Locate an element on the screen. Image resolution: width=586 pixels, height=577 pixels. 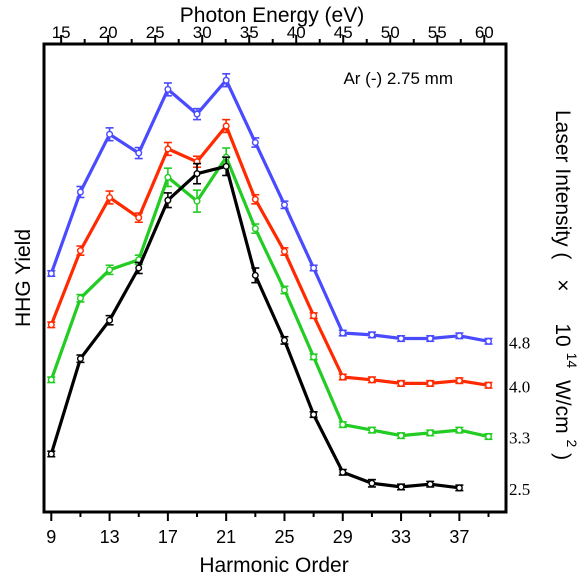
x-axis-label: Harmonic Order is located at coordinates (273, 565).